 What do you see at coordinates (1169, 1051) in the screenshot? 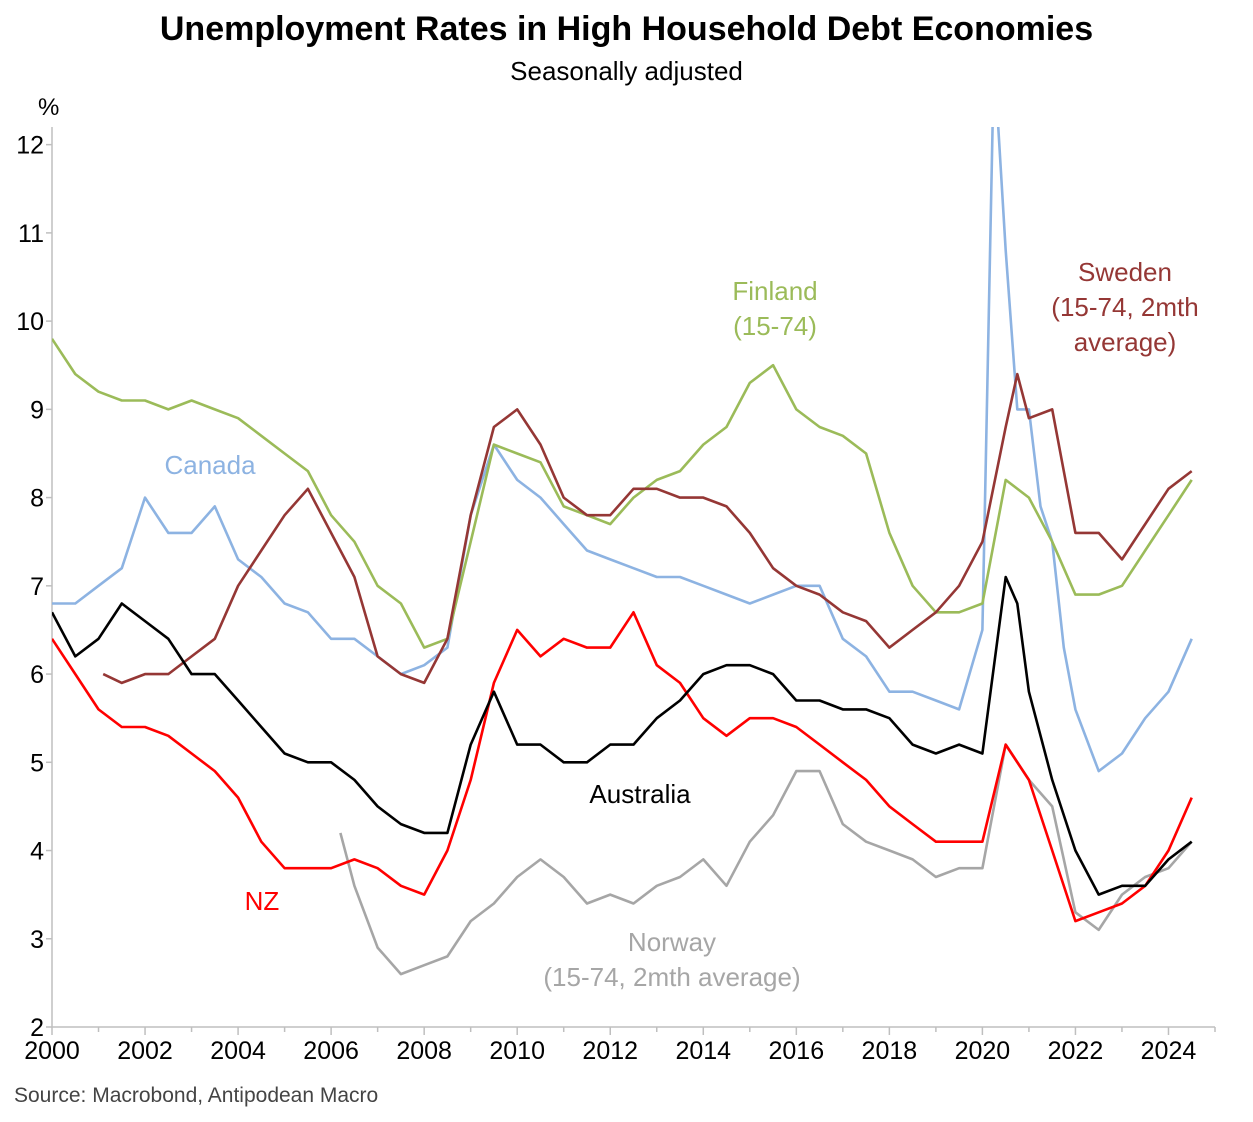
I see `x-tick-label: 2024` at bounding box center [1169, 1051].